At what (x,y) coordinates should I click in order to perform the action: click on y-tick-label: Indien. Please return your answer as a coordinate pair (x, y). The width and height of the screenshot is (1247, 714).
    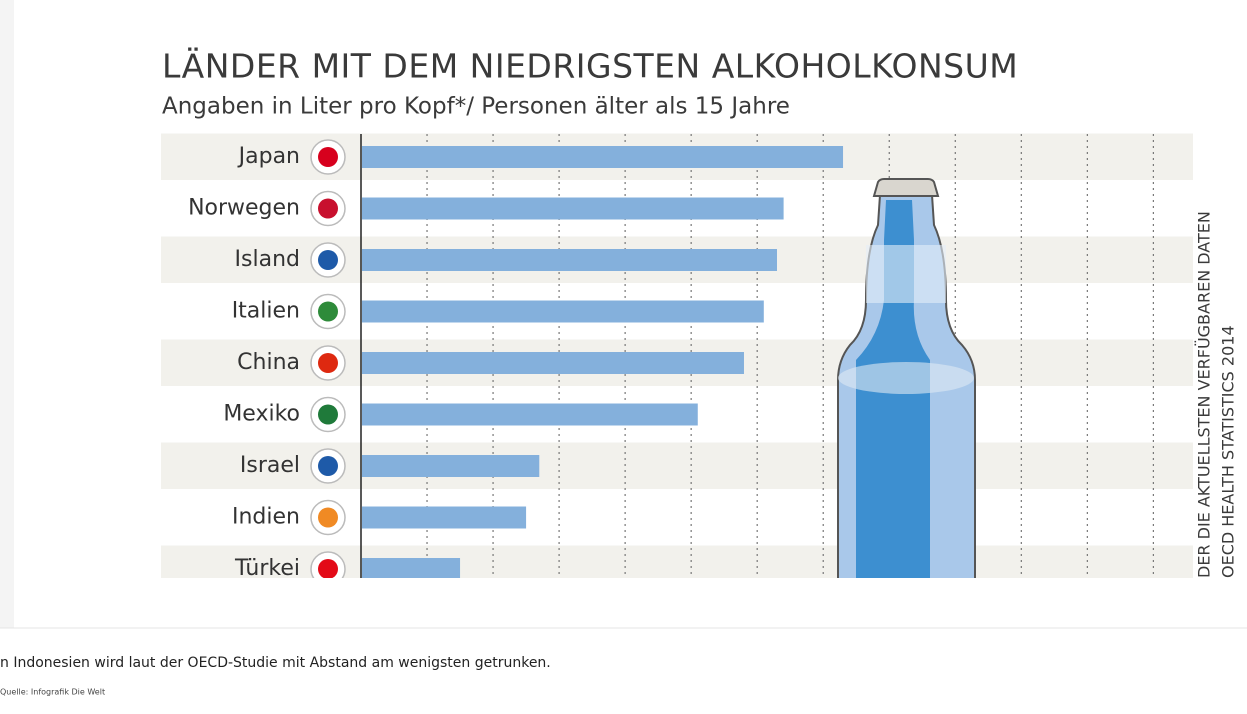
    Looking at the image, I should click on (266, 517).